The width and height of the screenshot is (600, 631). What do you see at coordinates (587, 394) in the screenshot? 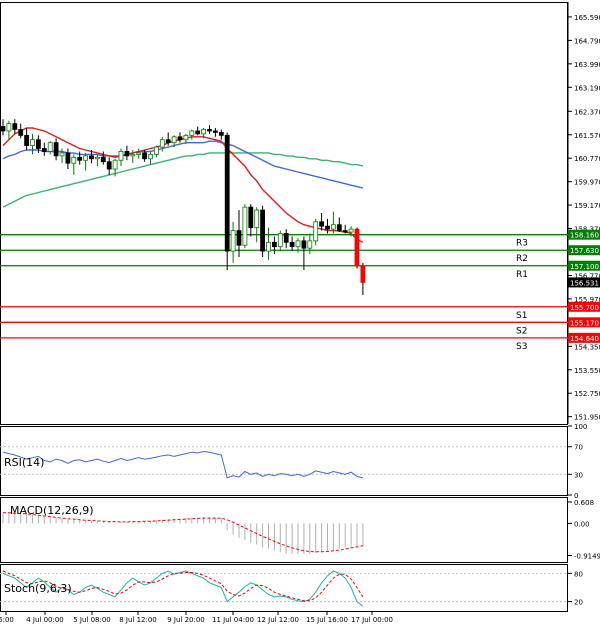
I see `price-tick-label: 152.750` at bounding box center [587, 394].